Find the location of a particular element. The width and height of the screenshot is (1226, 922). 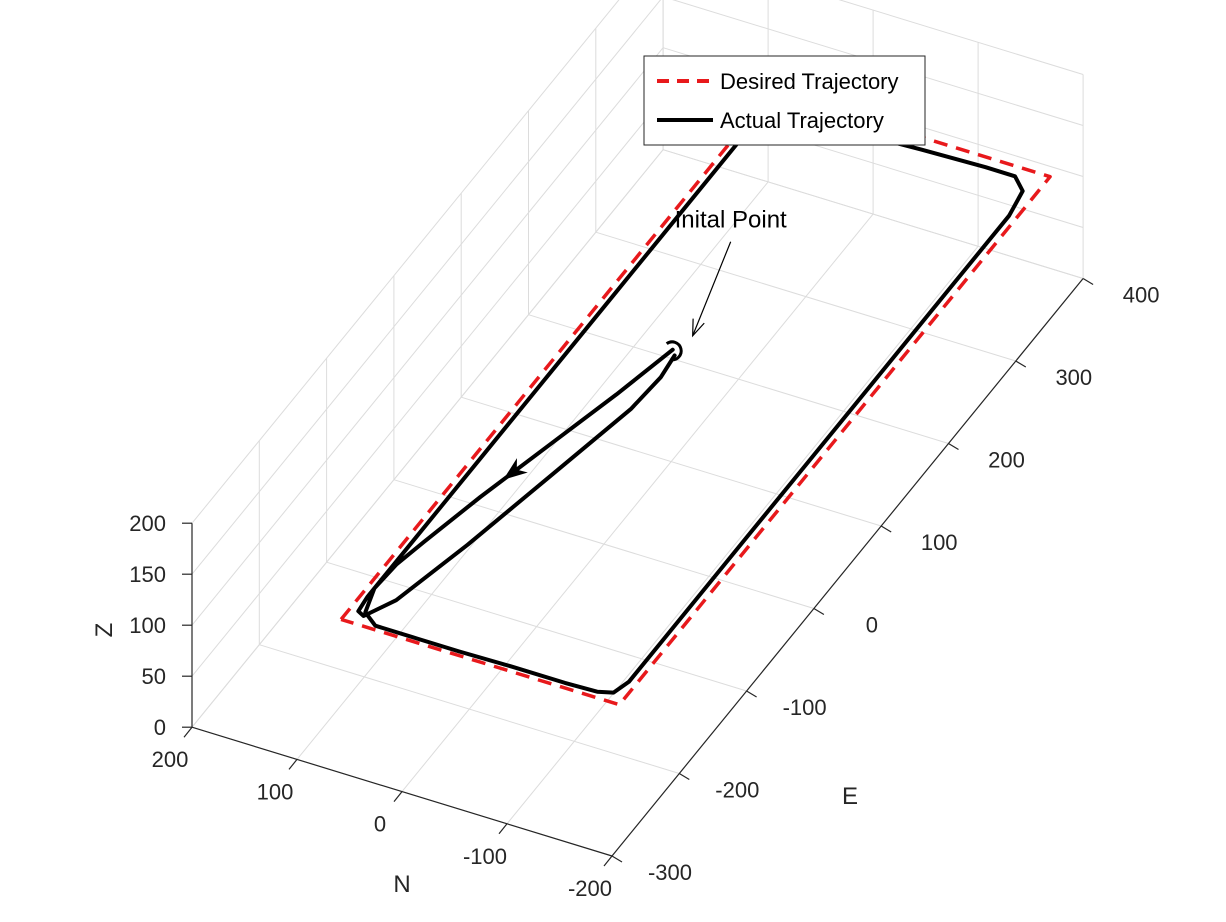

legend-box is located at coordinates (784, 100).